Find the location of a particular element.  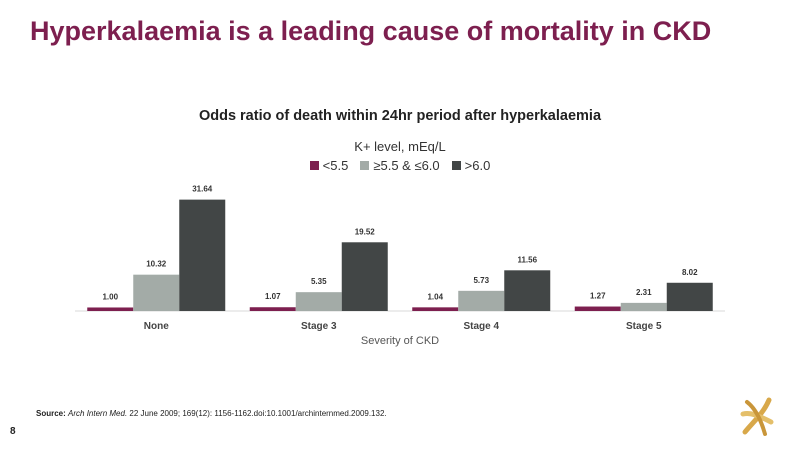

data-label-0-0: 1.00 is located at coordinates (110, 296).